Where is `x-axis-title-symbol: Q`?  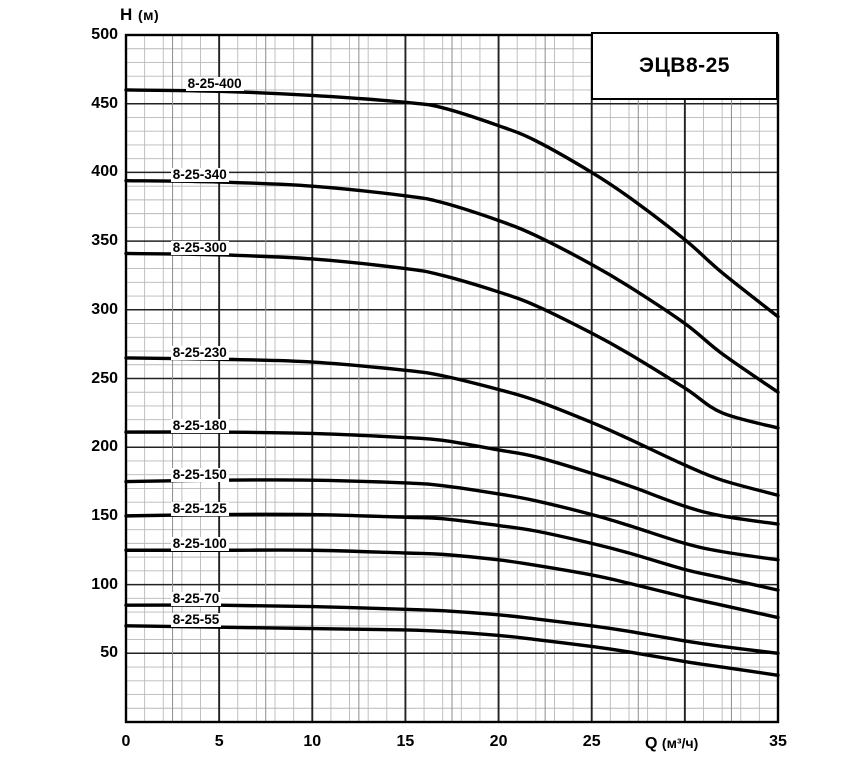
x-axis-title-symbol: Q is located at coordinates (651, 743).